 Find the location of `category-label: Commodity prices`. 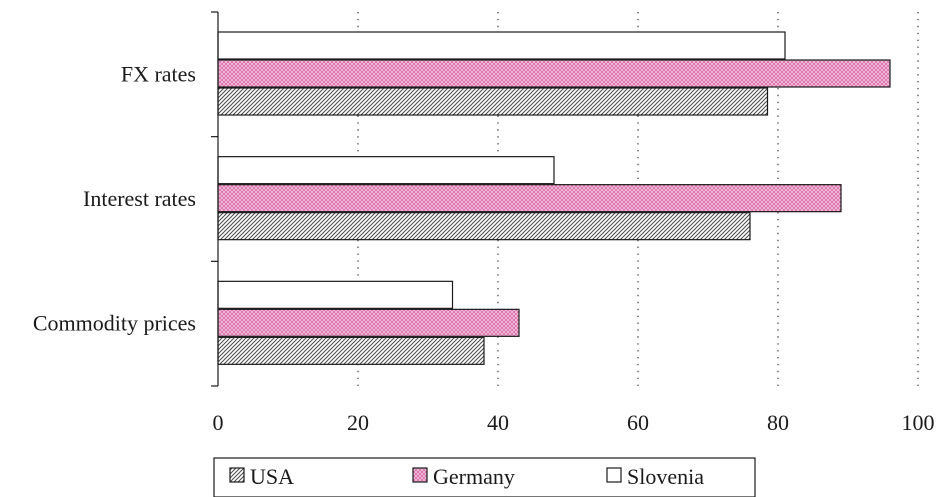

category-label: Commodity prices is located at coordinates (114, 323).